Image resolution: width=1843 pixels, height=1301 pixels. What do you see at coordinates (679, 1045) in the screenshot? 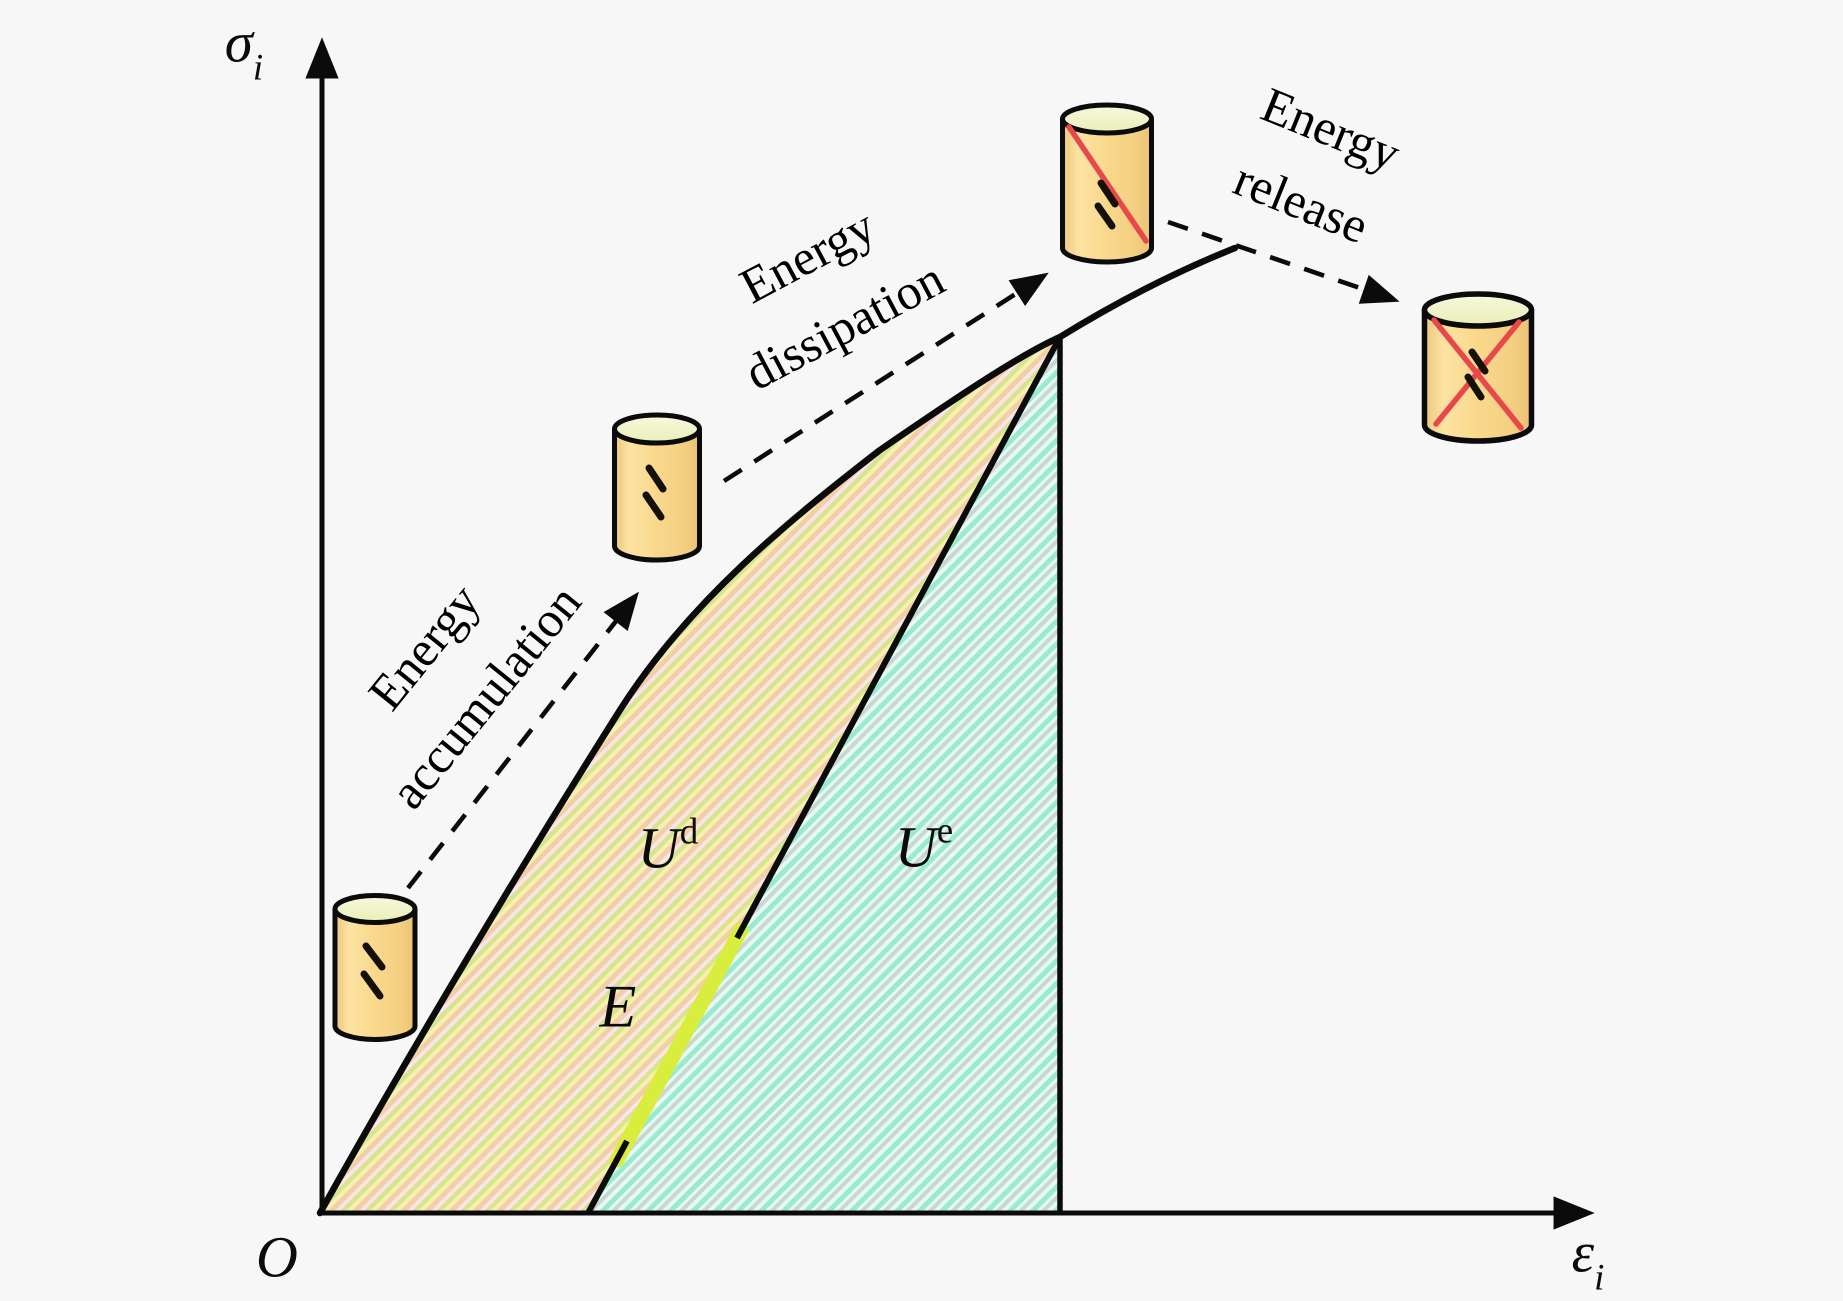
I see `modulus-highlight-segment` at bounding box center [679, 1045].